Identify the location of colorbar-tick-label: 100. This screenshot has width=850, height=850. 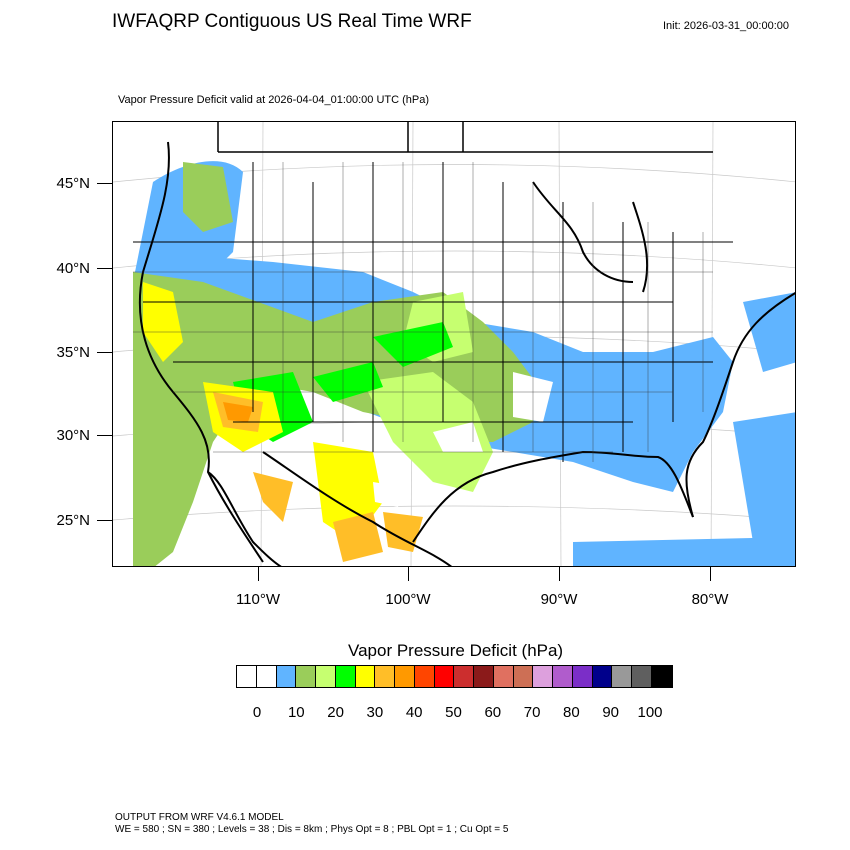
(650, 712).